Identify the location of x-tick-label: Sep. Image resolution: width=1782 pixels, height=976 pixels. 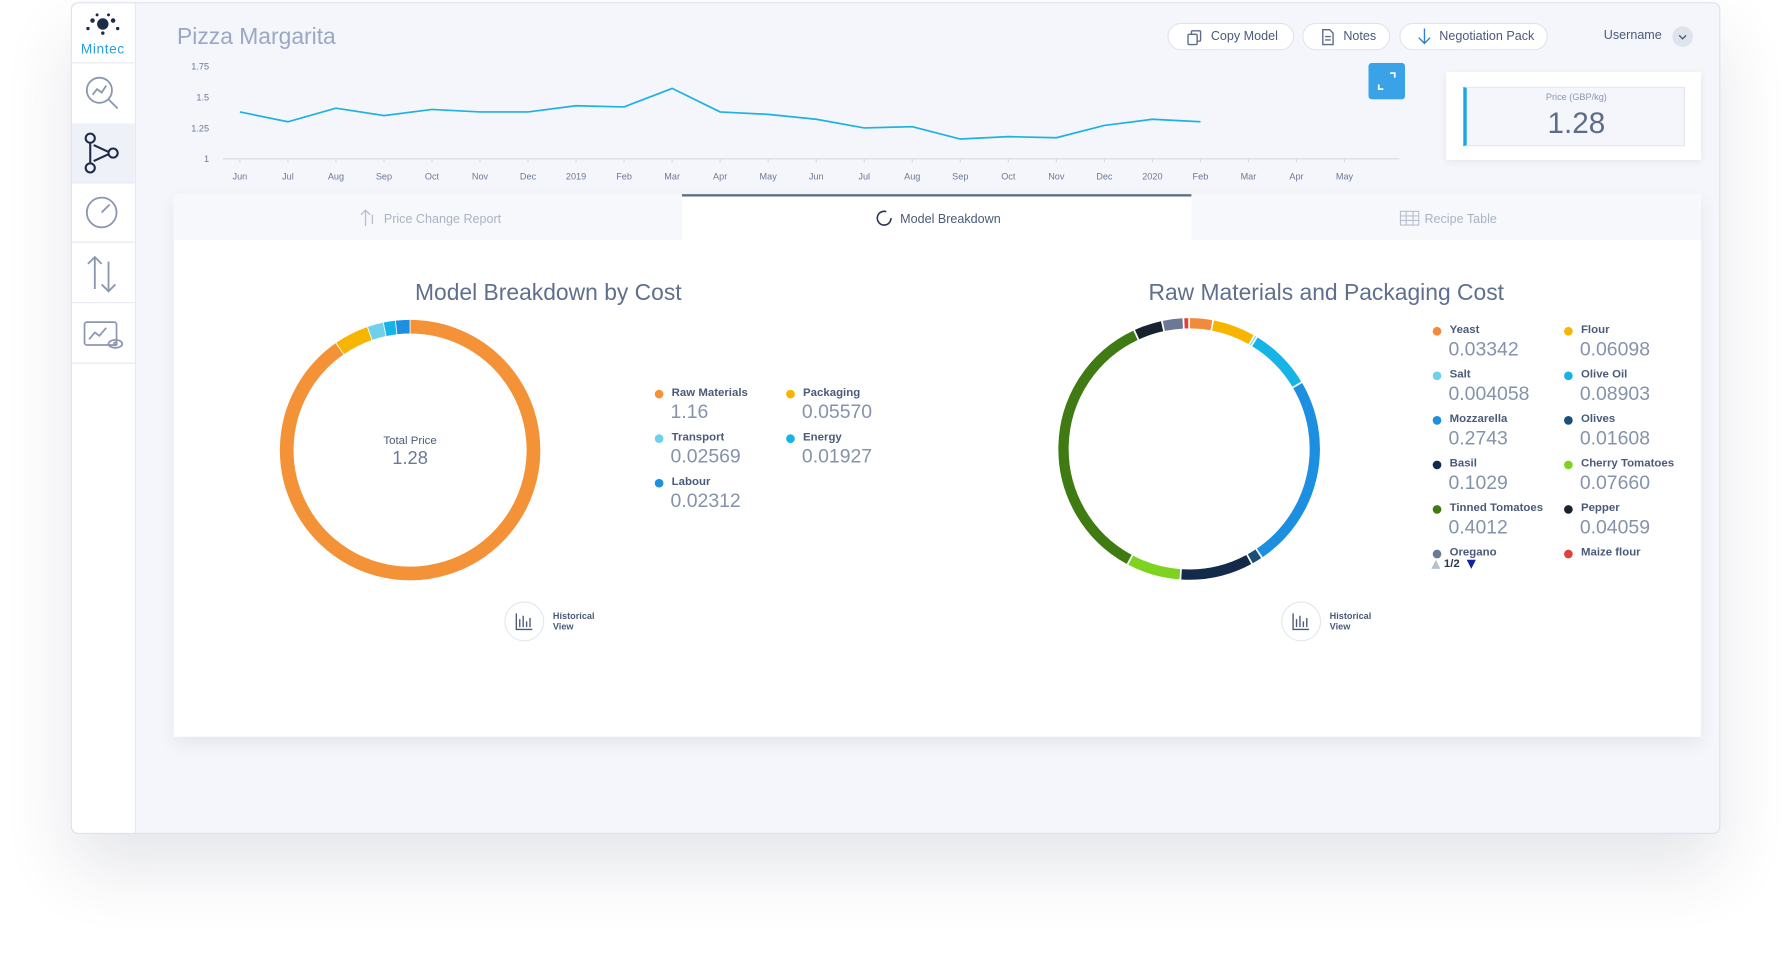
(960, 176).